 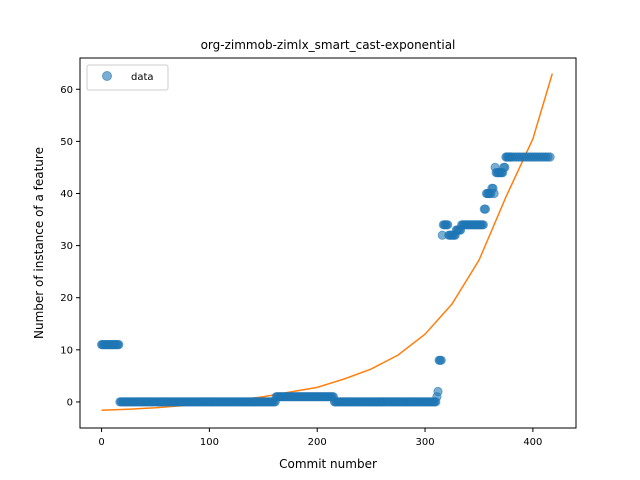 I want to click on legend: data, so click(x=127, y=77).